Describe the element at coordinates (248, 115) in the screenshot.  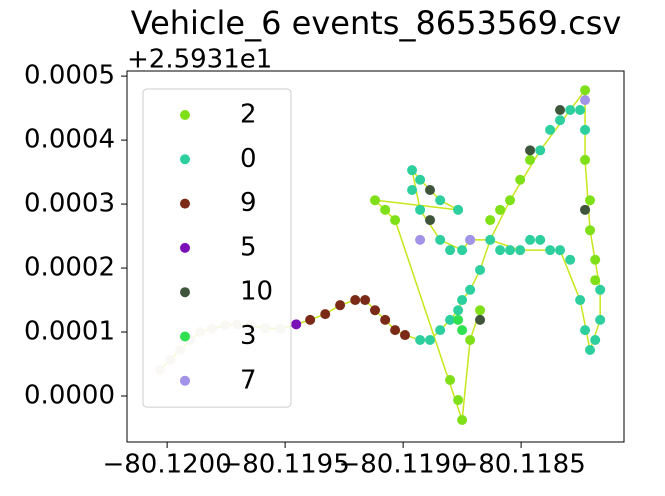
I see `legend-label: 2` at that location.